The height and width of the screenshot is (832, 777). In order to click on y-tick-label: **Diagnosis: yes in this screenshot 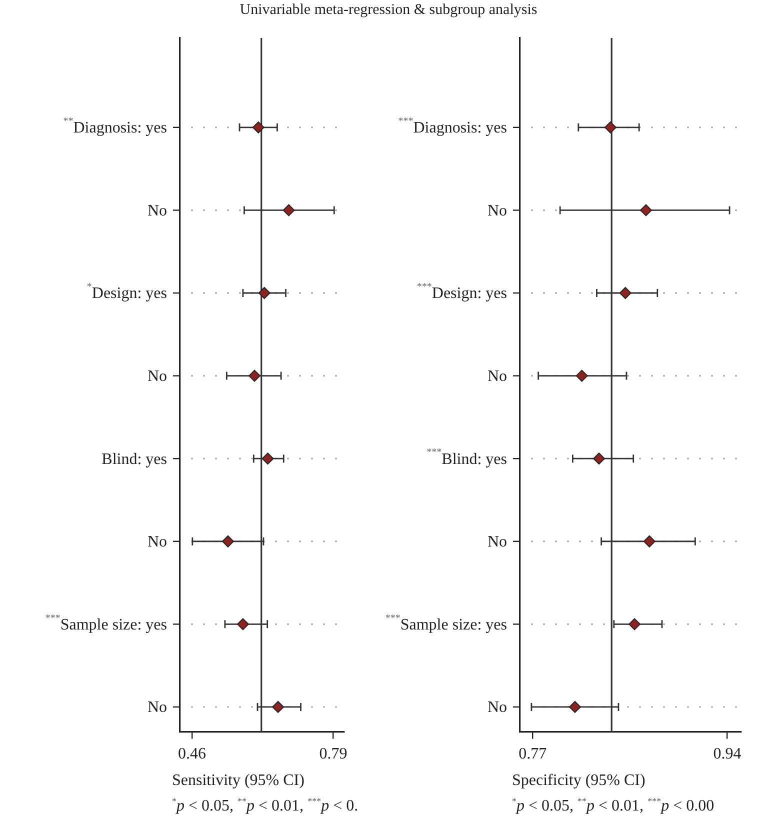, I will do `click(115, 126)`.